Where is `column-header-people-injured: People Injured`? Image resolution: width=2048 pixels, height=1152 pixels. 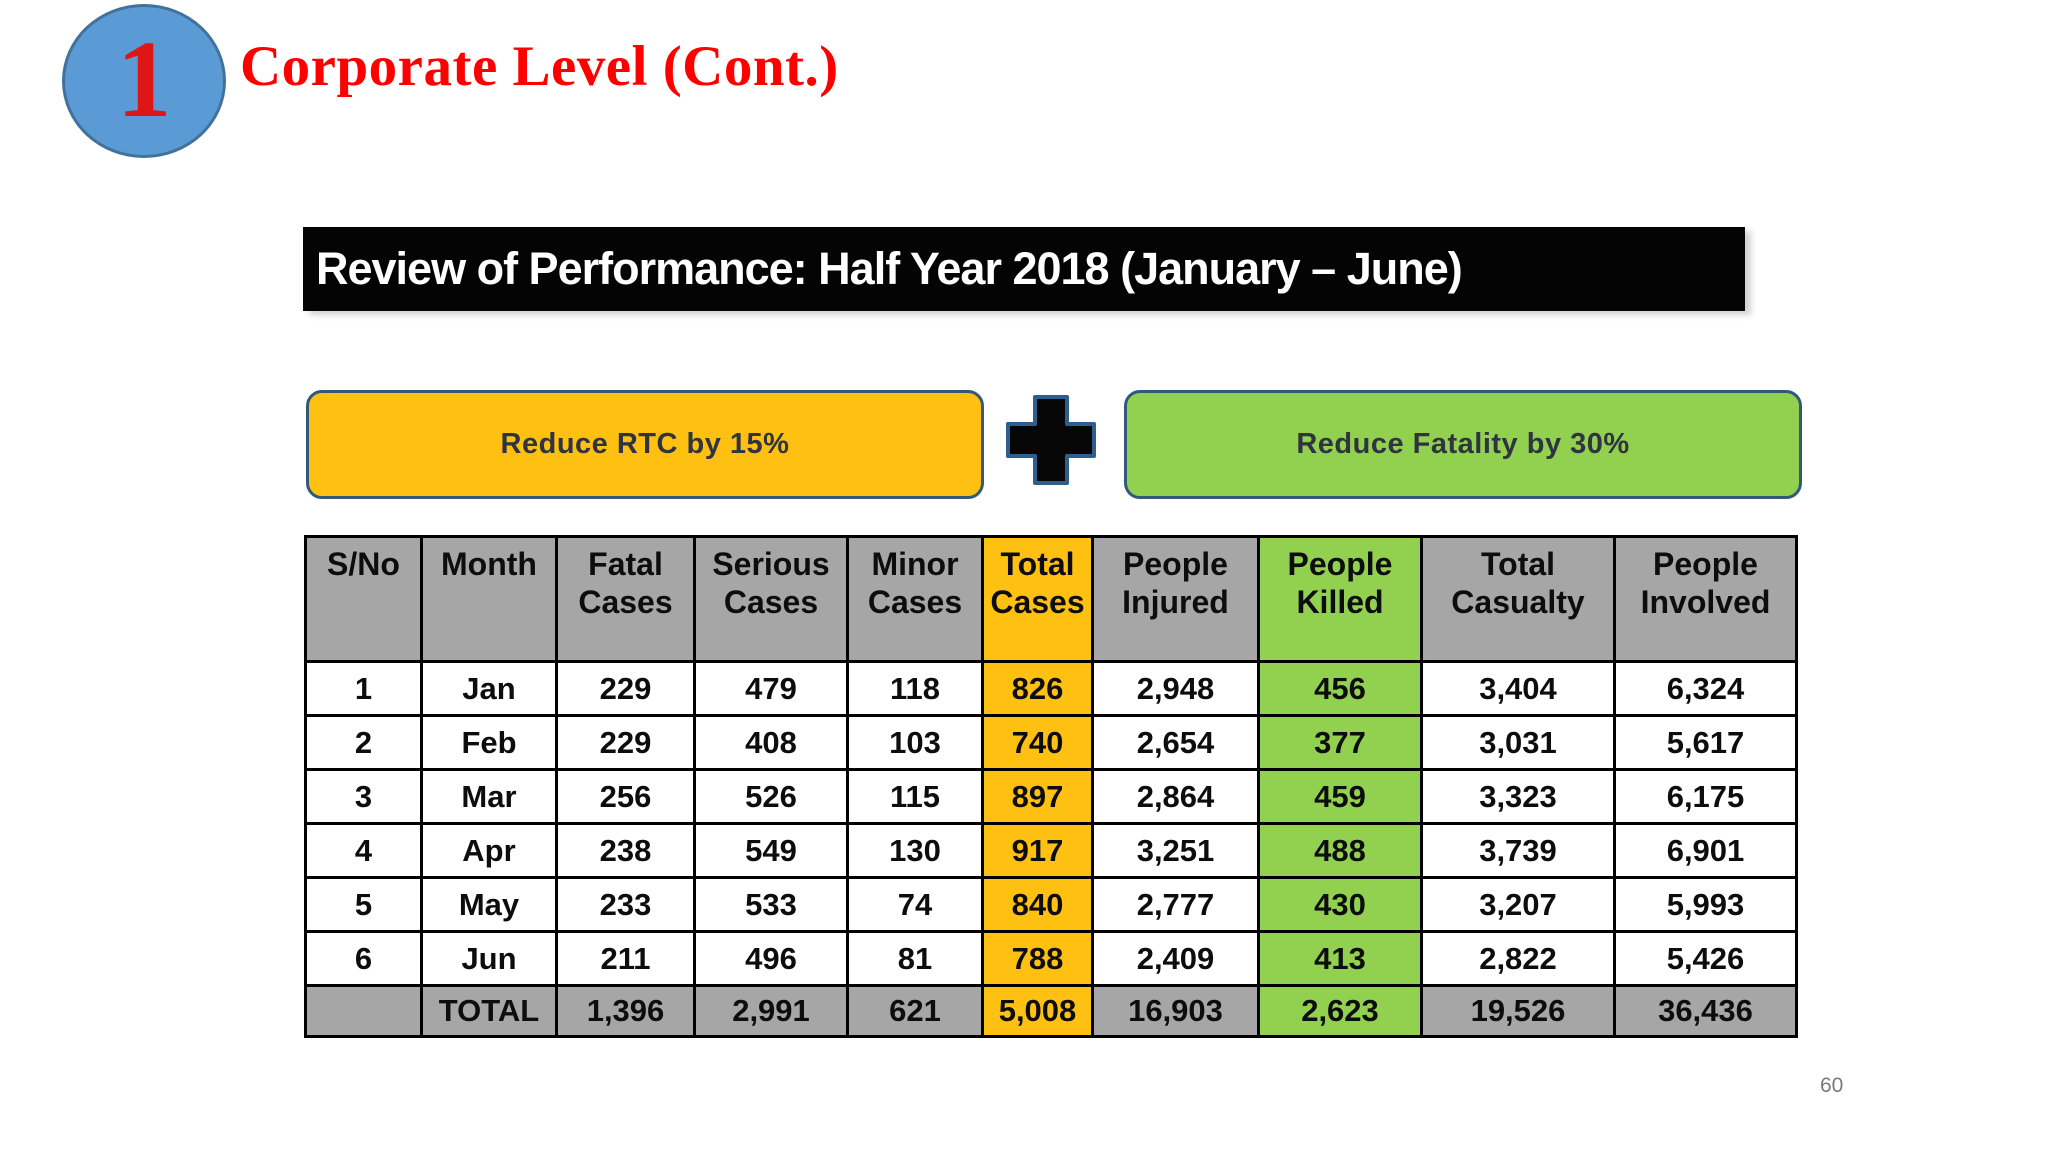
column-header-people-injured: People Injured is located at coordinates (1175, 599).